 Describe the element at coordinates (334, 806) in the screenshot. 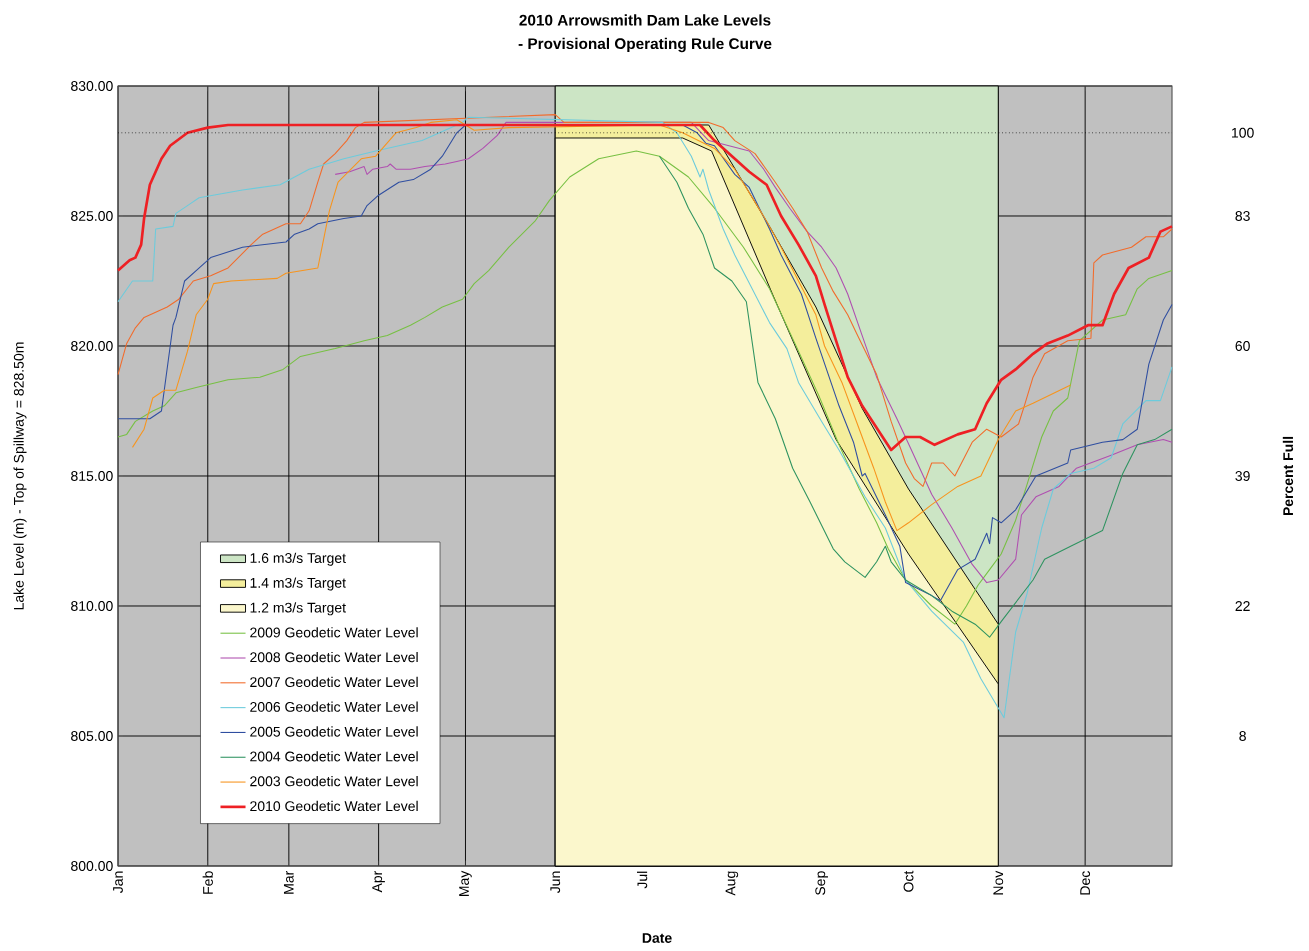

I see `legend-label: 2010 Geodetic Water Level` at that location.